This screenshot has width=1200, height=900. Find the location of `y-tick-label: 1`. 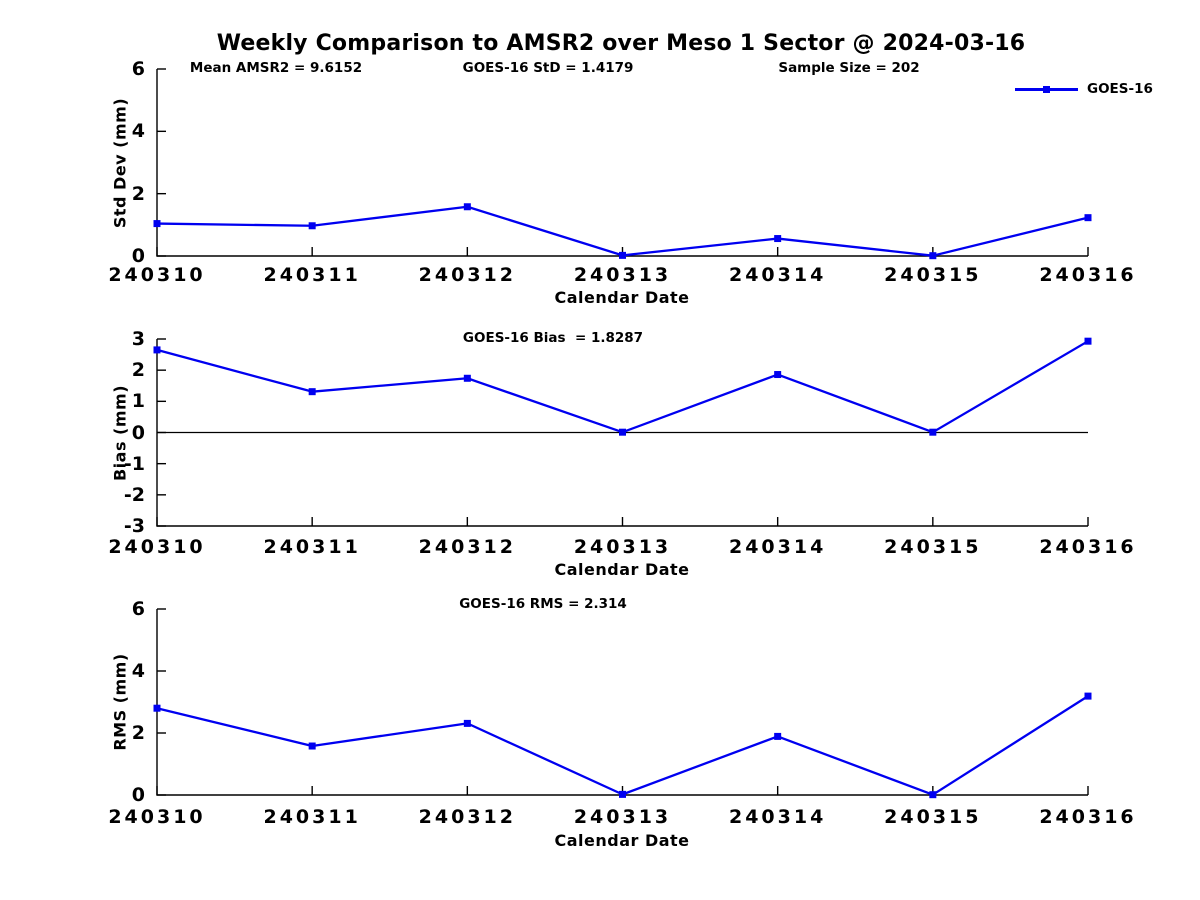

y-tick-label: 1 is located at coordinates (138, 401).